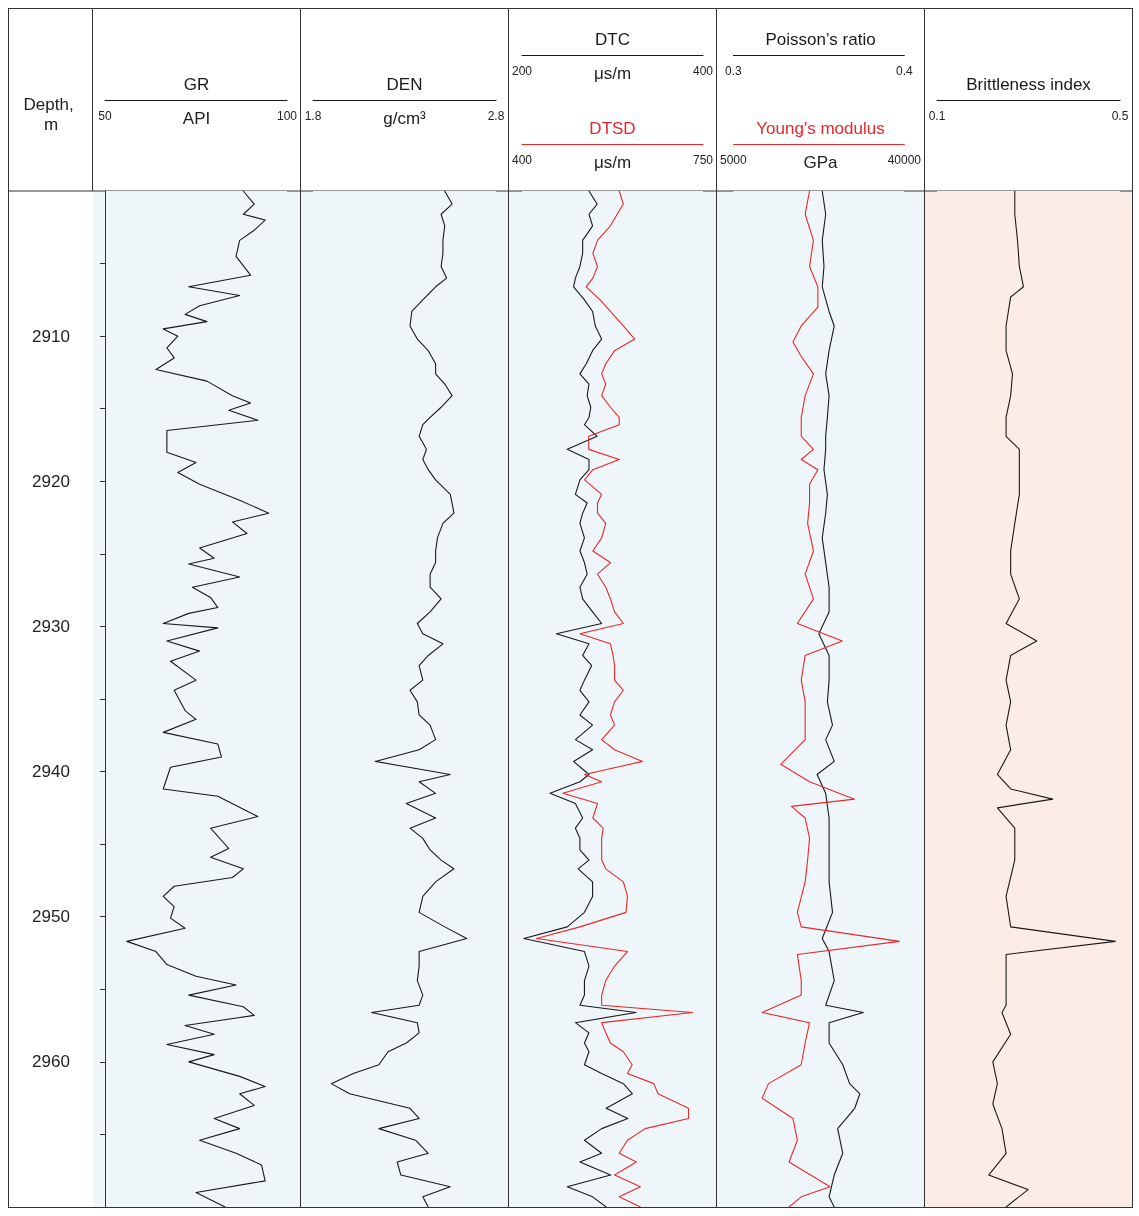  What do you see at coordinates (937, 116) in the screenshot?
I see `x-tick-label: 0.1` at bounding box center [937, 116].